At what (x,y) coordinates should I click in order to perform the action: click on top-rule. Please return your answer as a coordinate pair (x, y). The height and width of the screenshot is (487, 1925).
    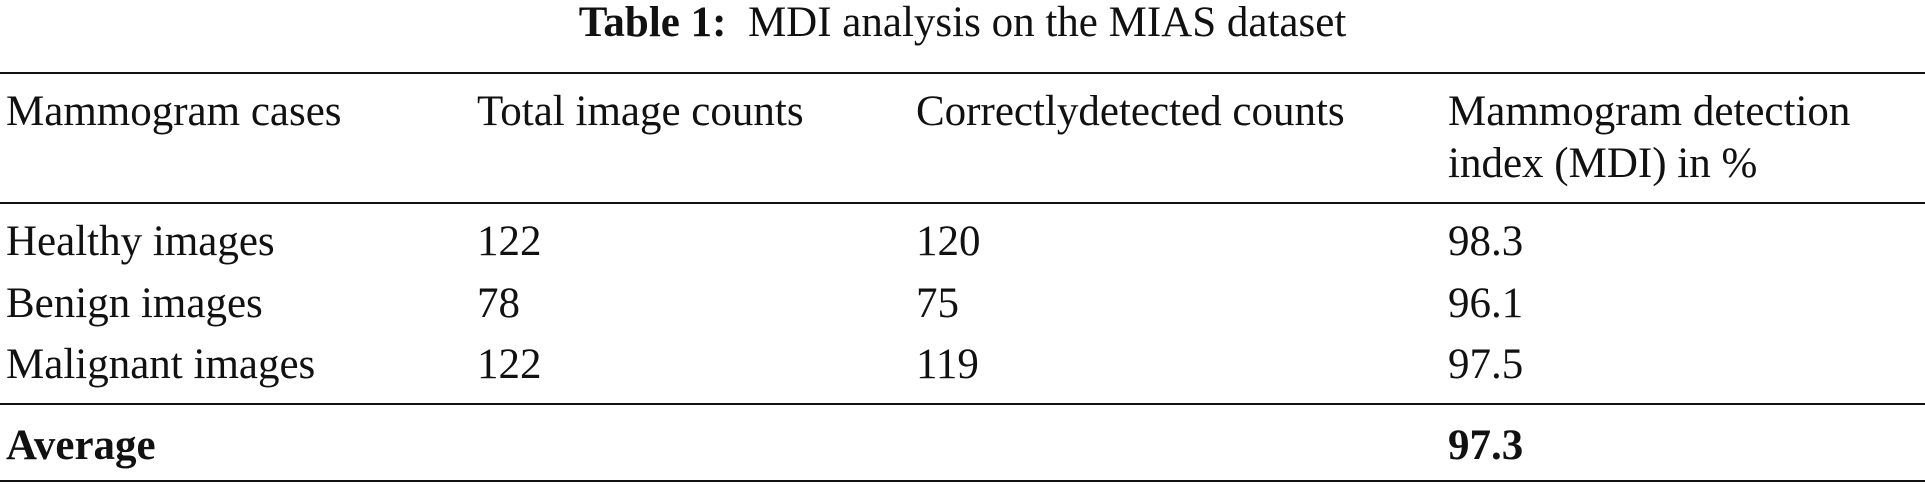
    Looking at the image, I should click on (962, 73).